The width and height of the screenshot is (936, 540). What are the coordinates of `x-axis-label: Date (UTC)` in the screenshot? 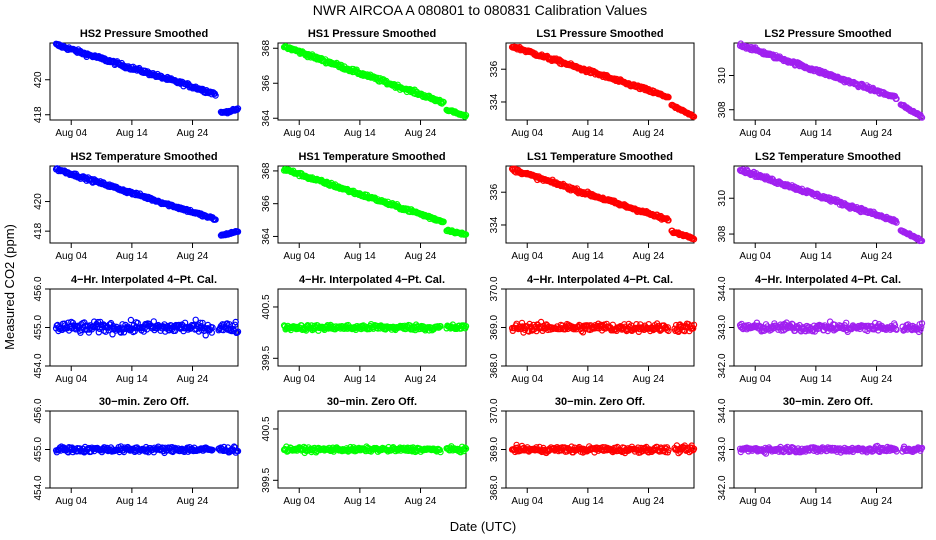 It's located at (483, 526).